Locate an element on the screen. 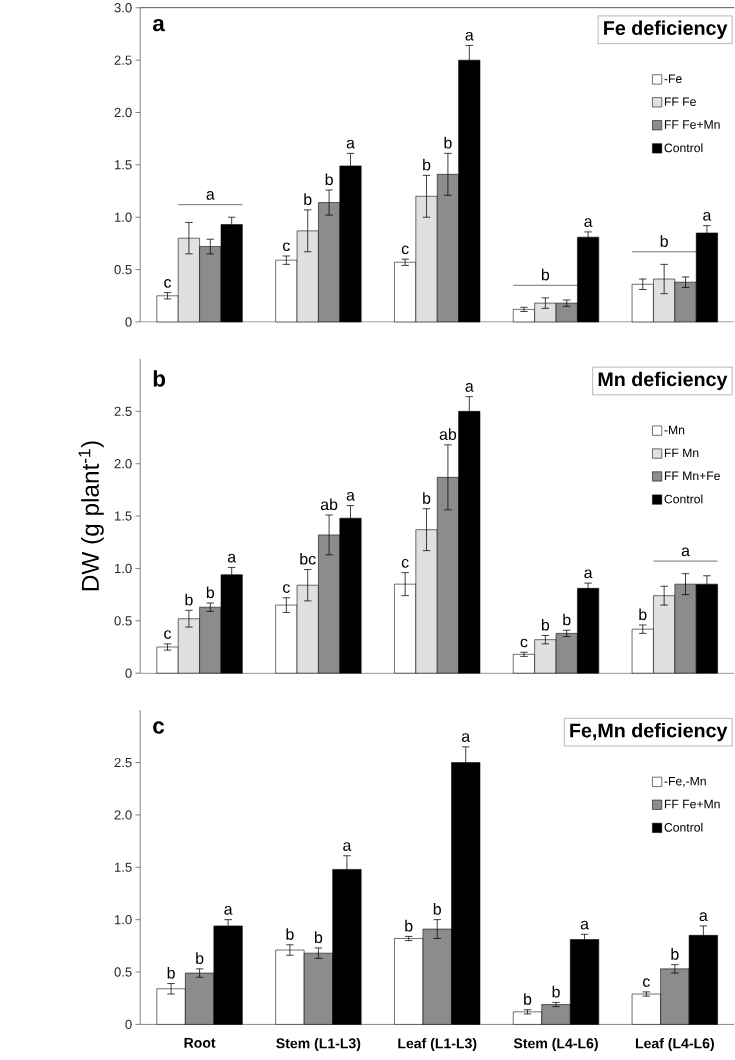  text: Fe deficiency is located at coordinates (666, 29).